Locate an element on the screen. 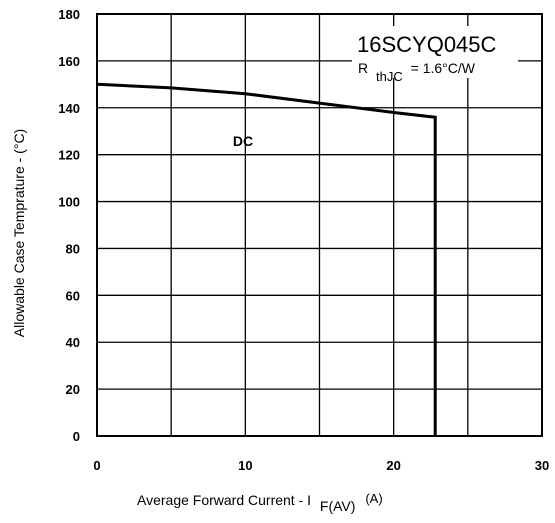 The height and width of the screenshot is (523, 555). annotation-background is located at coordinates (435, 52).